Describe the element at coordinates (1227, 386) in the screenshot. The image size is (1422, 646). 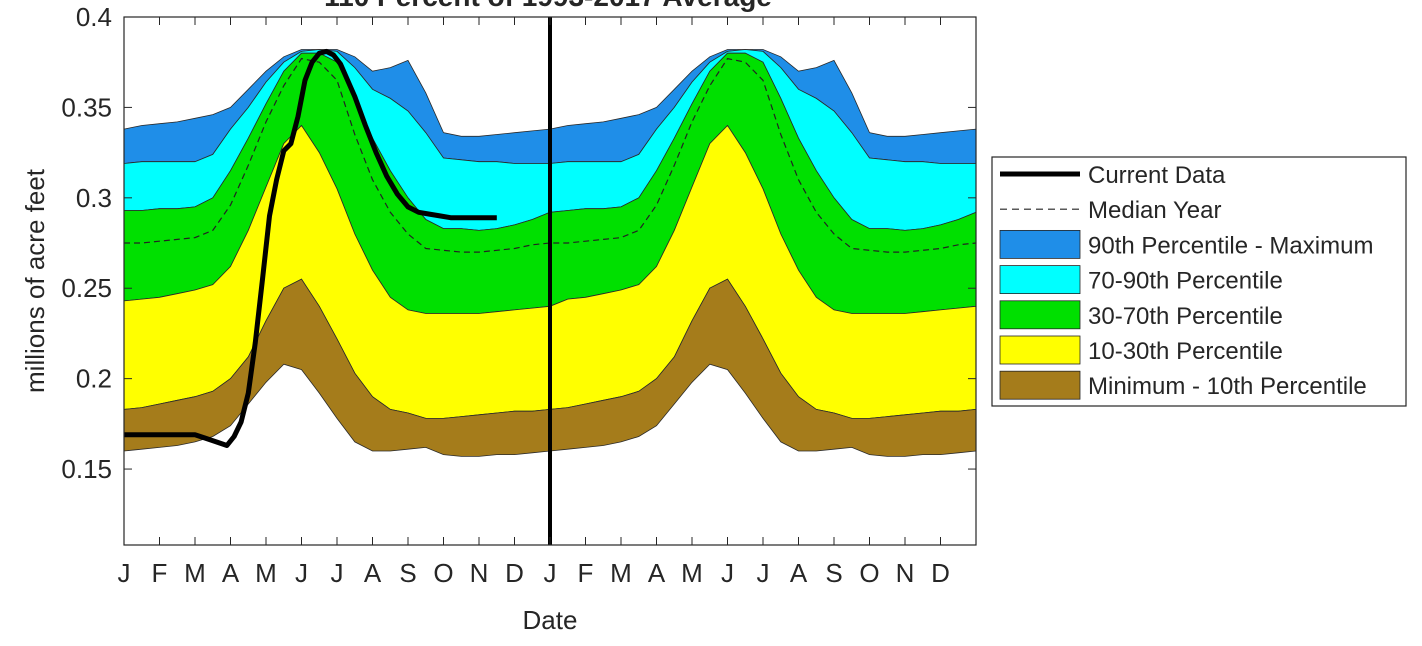
I see `legend-label: Minimum - 10th Percentile` at that location.